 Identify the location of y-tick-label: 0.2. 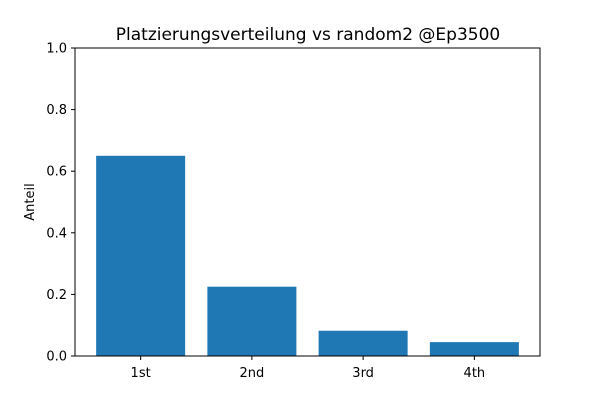
(56, 295).